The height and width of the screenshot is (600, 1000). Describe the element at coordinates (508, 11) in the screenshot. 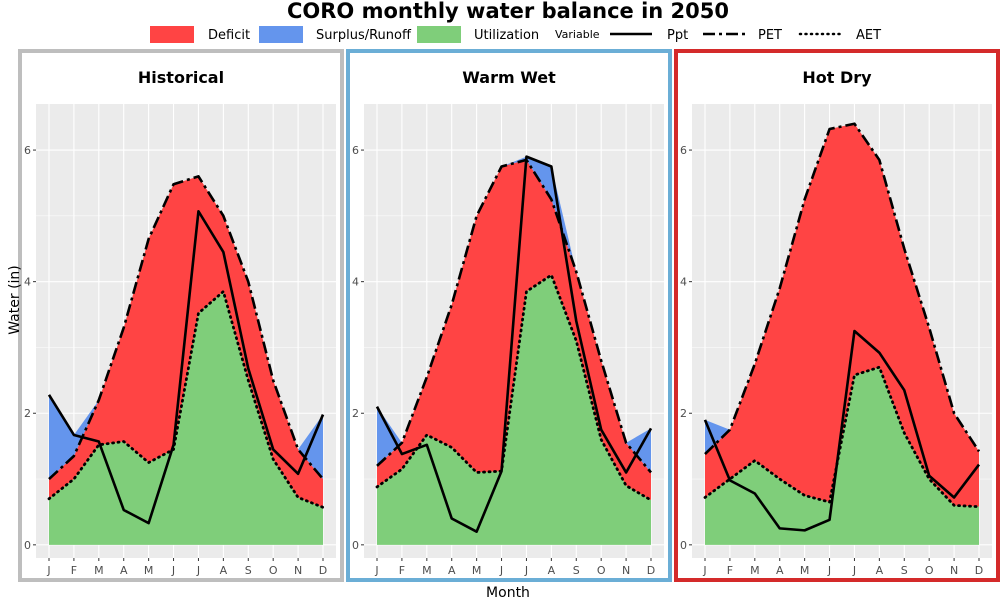

I see `chart-title: CORO monthly water balance in 2050` at that location.